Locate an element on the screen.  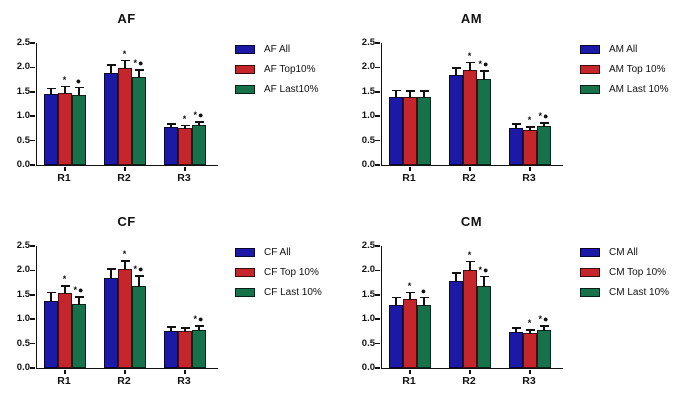
legend: AF All AF Top10% AF Last10% is located at coordinates (276, 74).